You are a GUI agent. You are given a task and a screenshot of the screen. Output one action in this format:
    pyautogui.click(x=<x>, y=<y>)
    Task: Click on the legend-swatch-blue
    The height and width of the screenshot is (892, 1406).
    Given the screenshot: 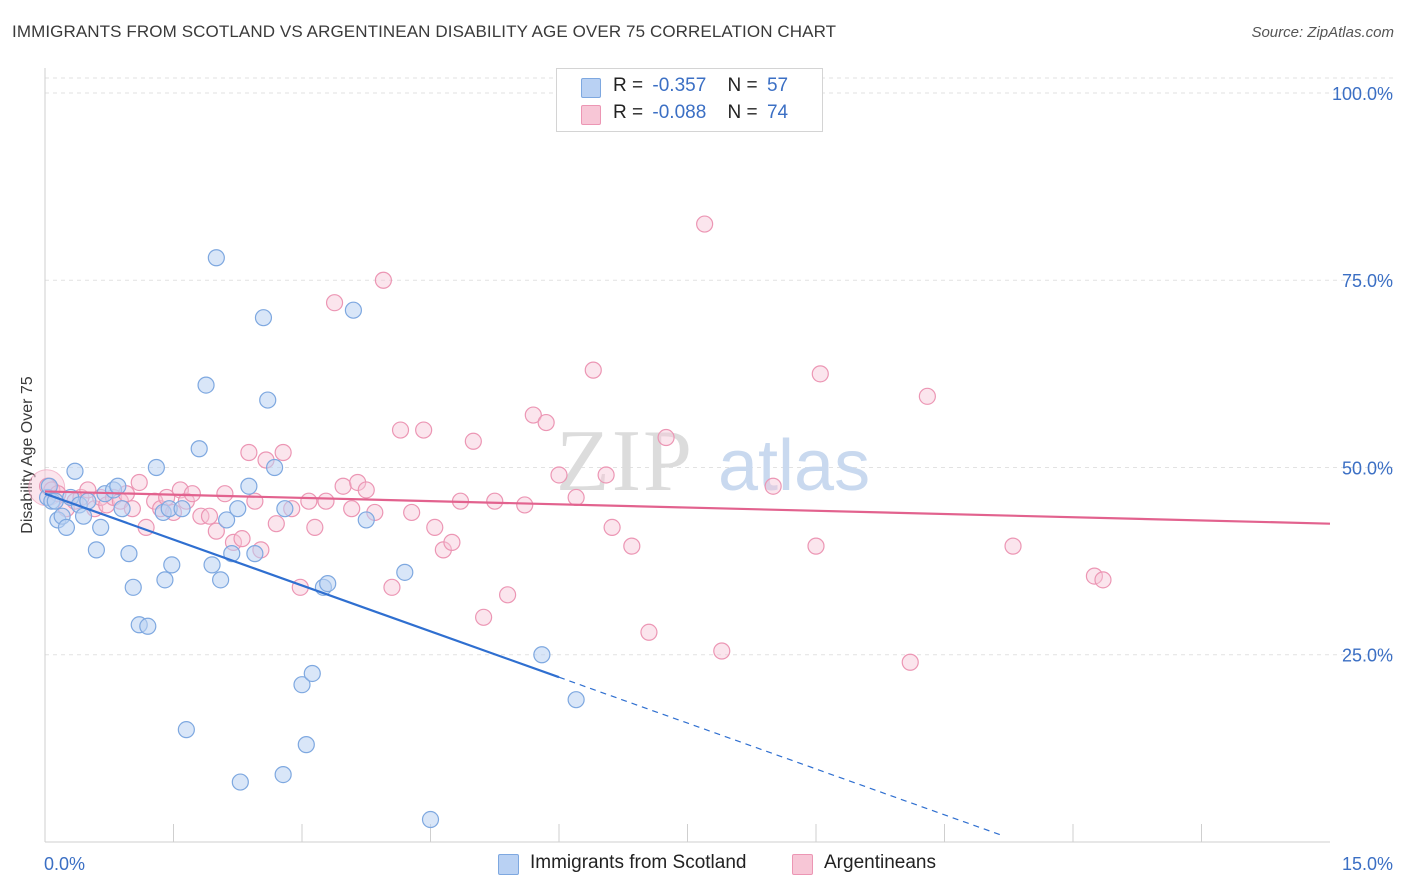 What is the action you would take?
    pyautogui.click(x=591, y=88)
    